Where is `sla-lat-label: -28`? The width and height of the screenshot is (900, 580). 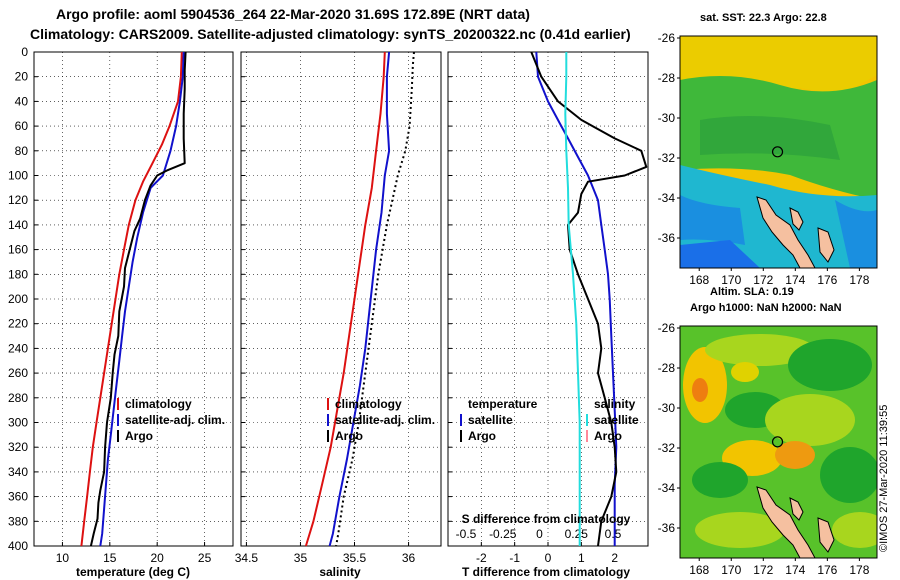 sla-lat-label: -28 is located at coordinates (667, 368).